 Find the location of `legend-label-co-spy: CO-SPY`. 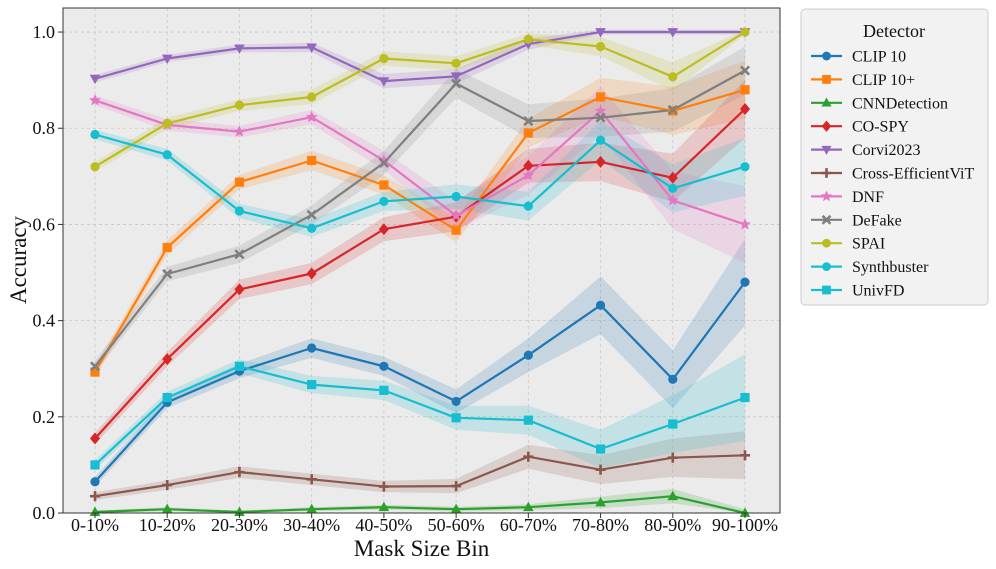

legend-label-co-spy: CO-SPY is located at coordinates (880, 127).